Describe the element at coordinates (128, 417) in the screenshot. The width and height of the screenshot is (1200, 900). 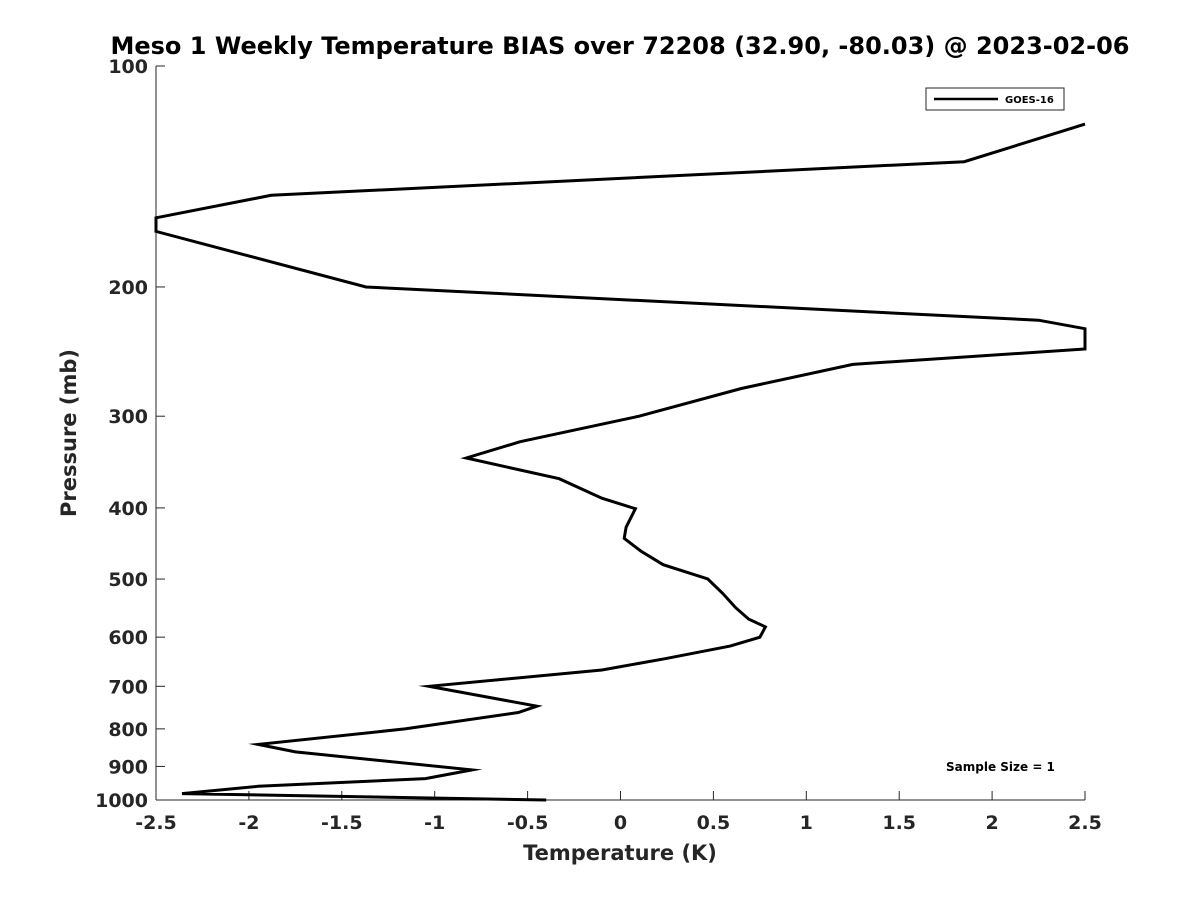
I see `y-tick-label: 300` at that location.